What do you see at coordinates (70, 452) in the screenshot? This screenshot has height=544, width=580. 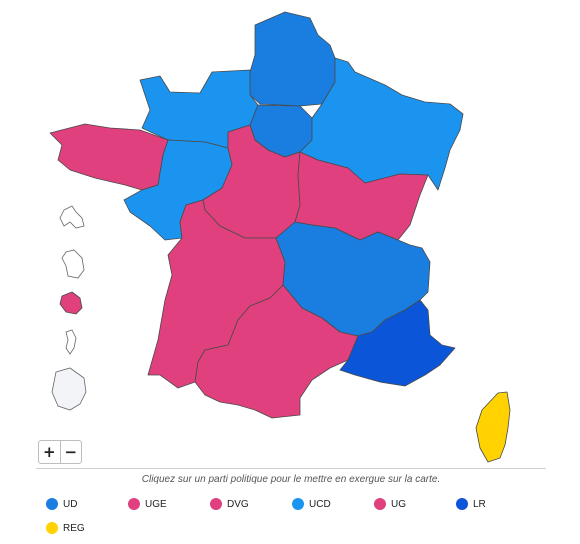 I see `zoom-out-button: −` at bounding box center [70, 452].